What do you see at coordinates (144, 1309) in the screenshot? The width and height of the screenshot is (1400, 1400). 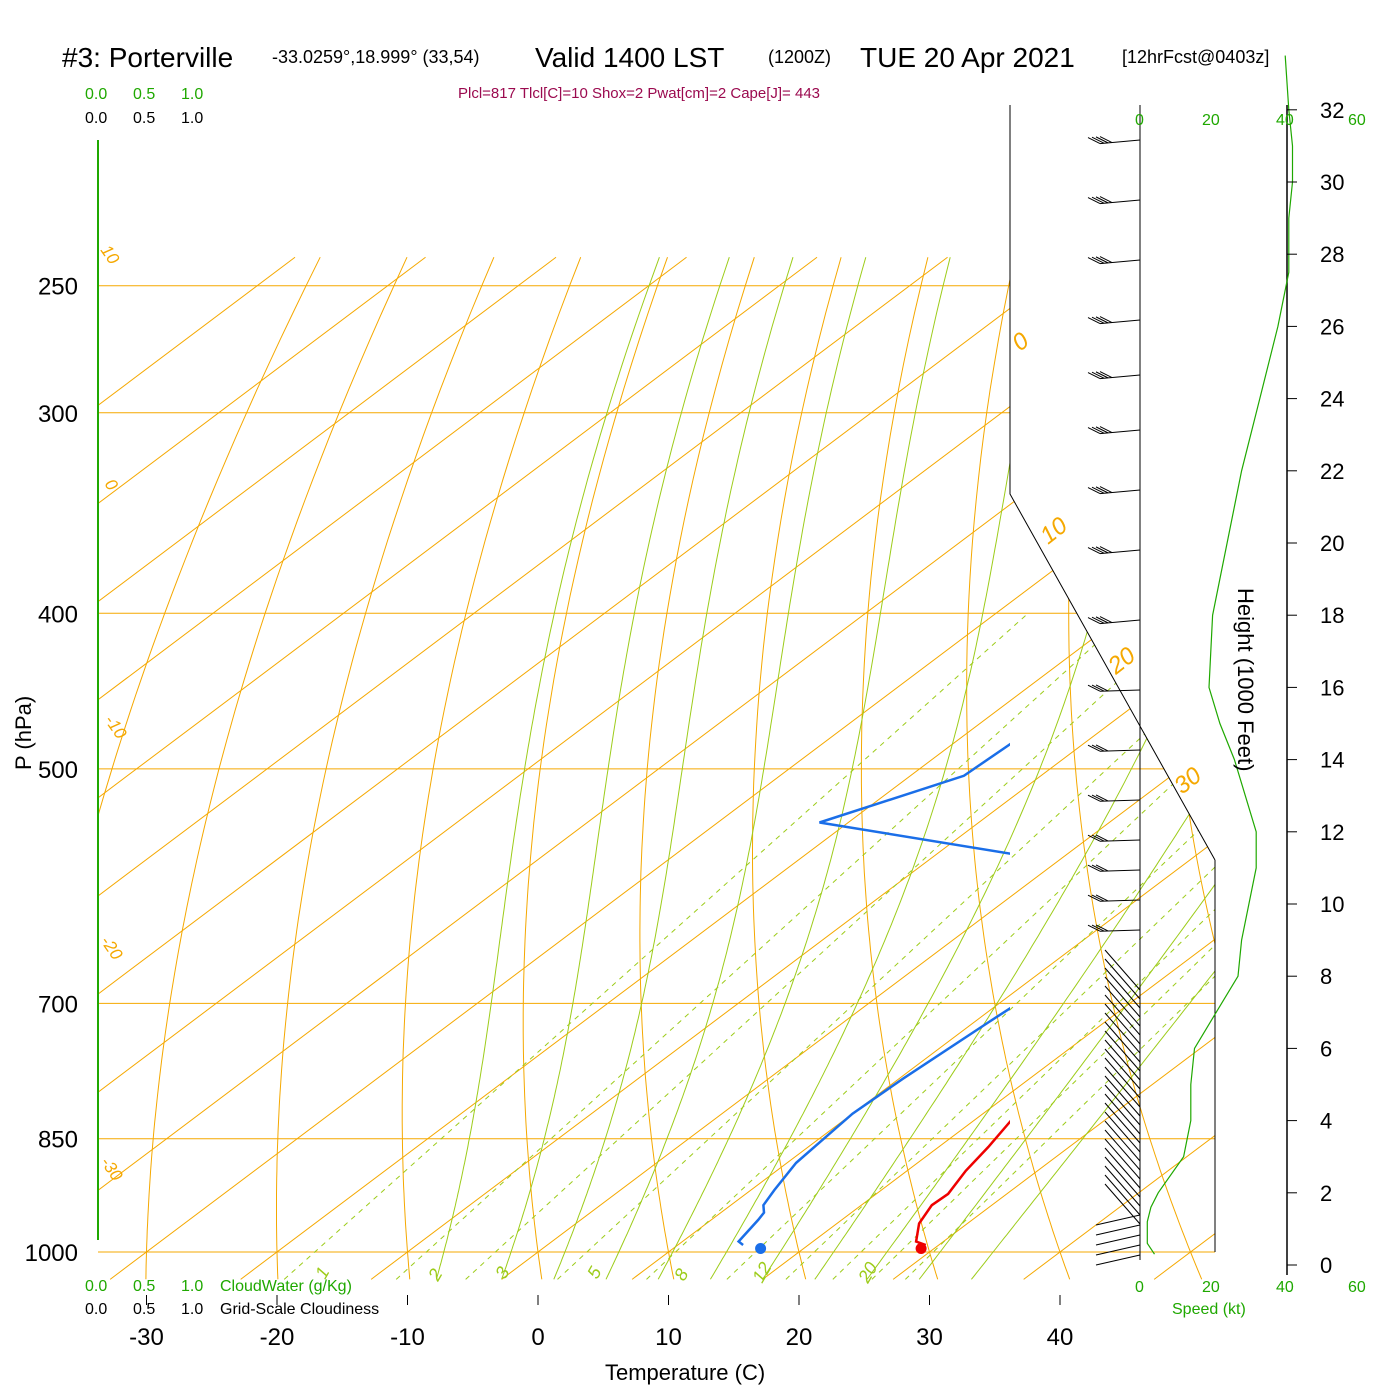 I see `cloudiness-bottom-tick: 0.5` at bounding box center [144, 1309].